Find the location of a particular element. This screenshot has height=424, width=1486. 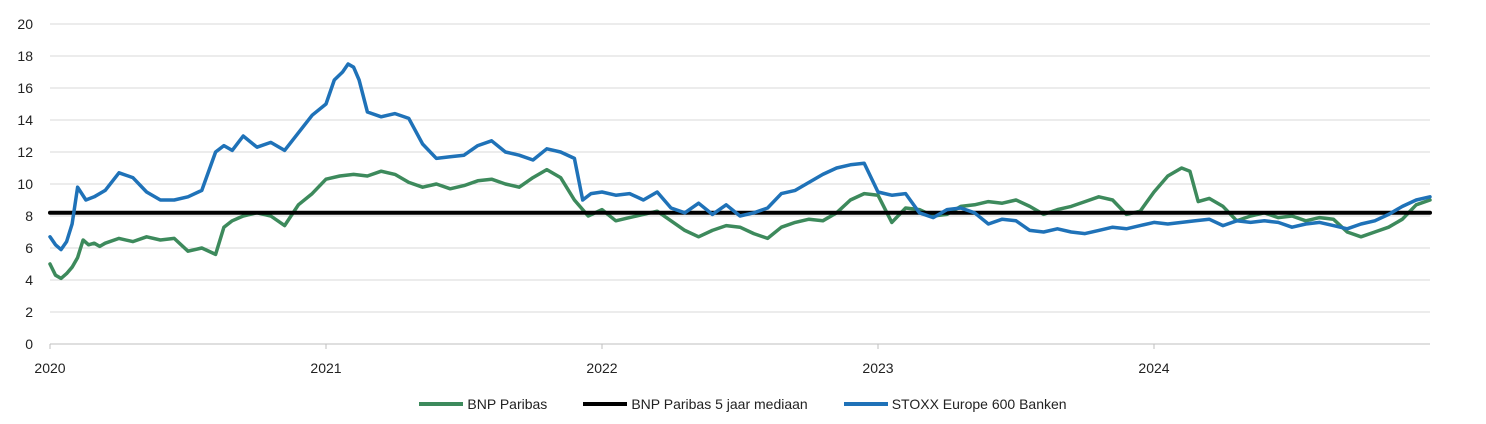

legend-swatch-bnp is located at coordinates (441, 404).